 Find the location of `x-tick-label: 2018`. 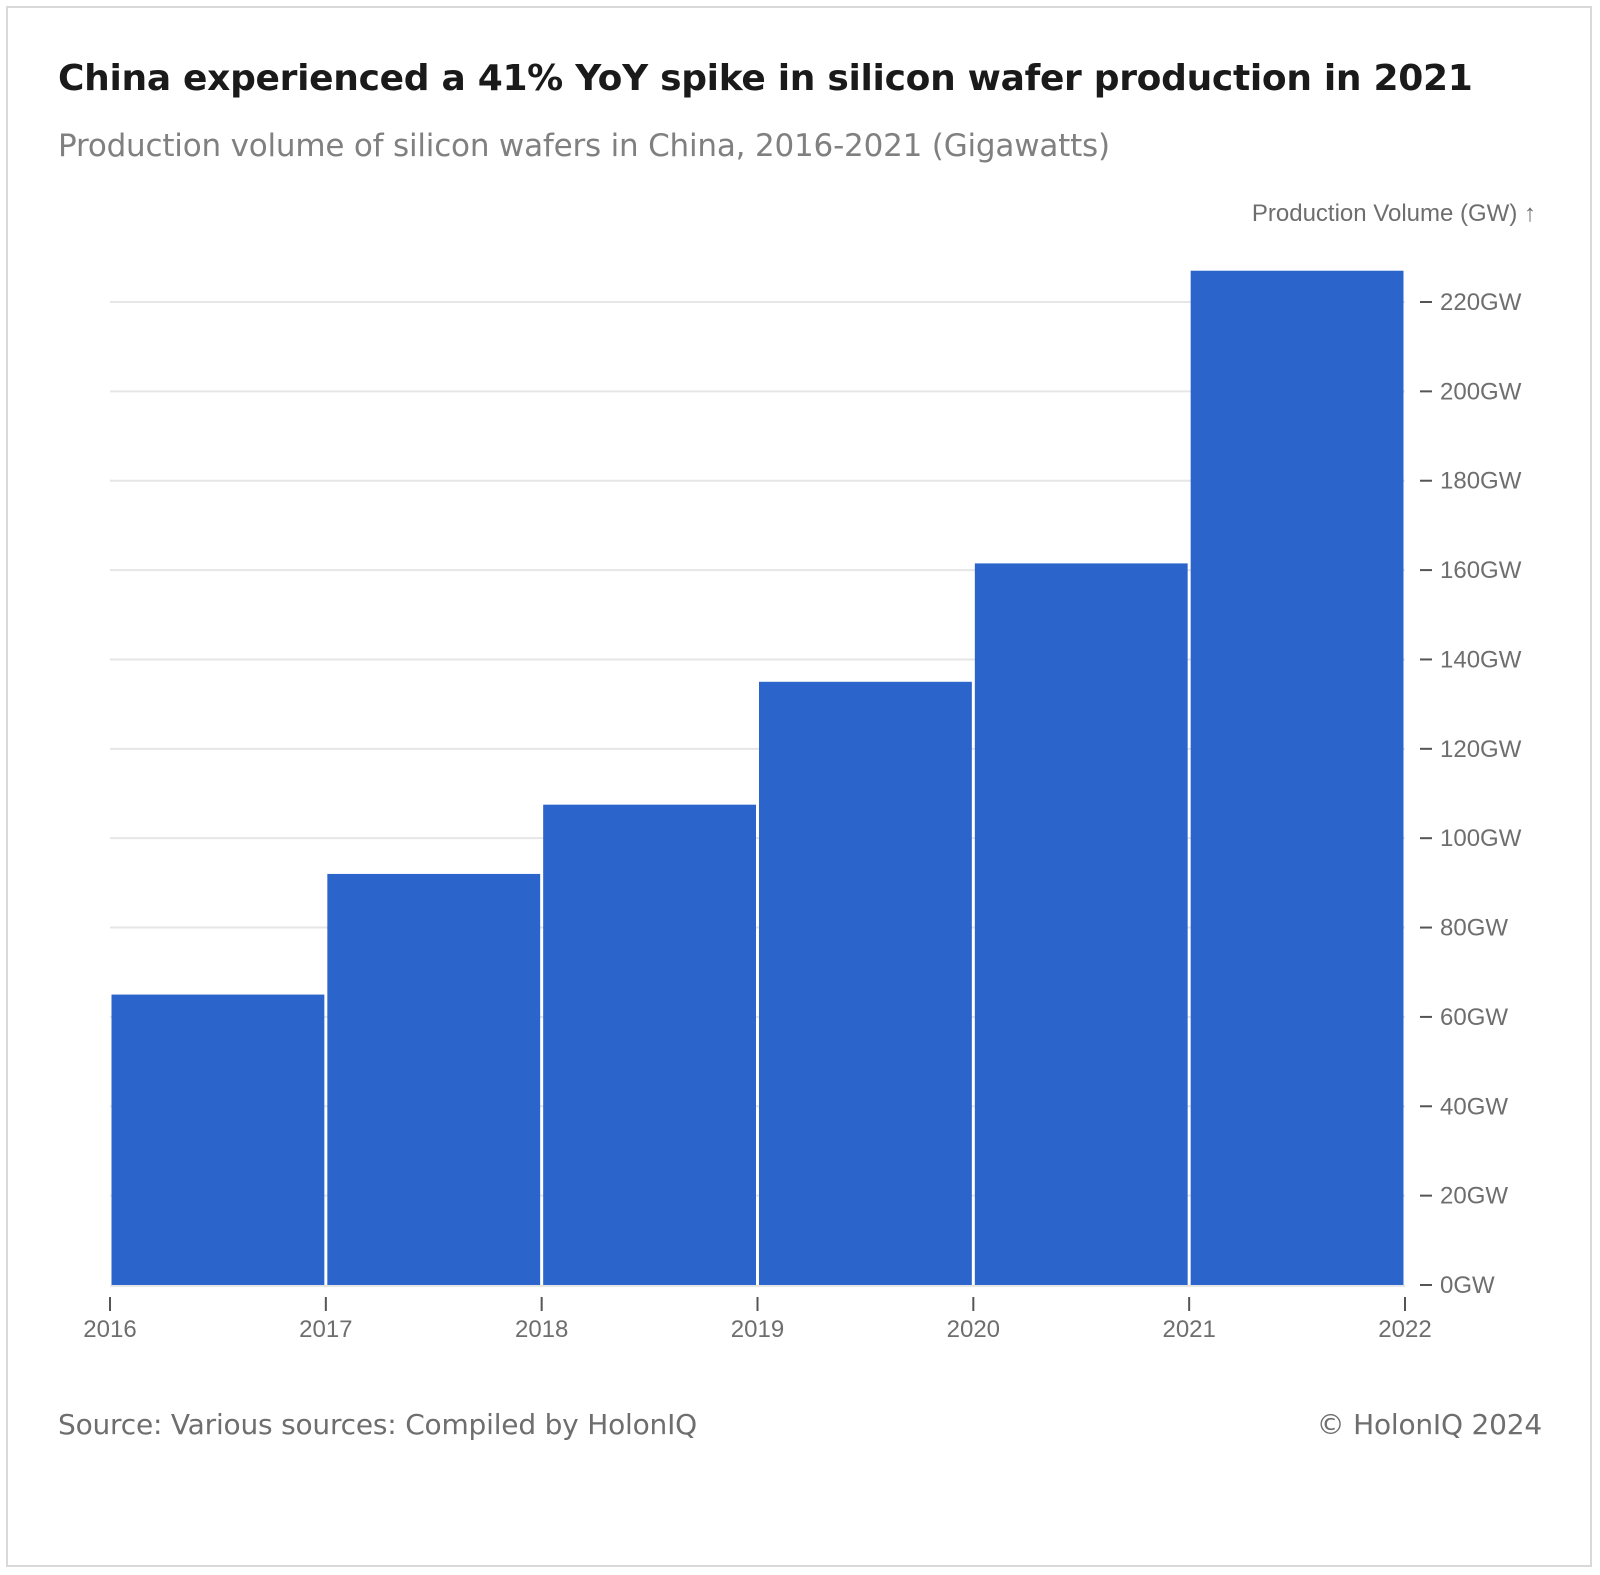

x-tick-label: 2018 is located at coordinates (541, 1329).